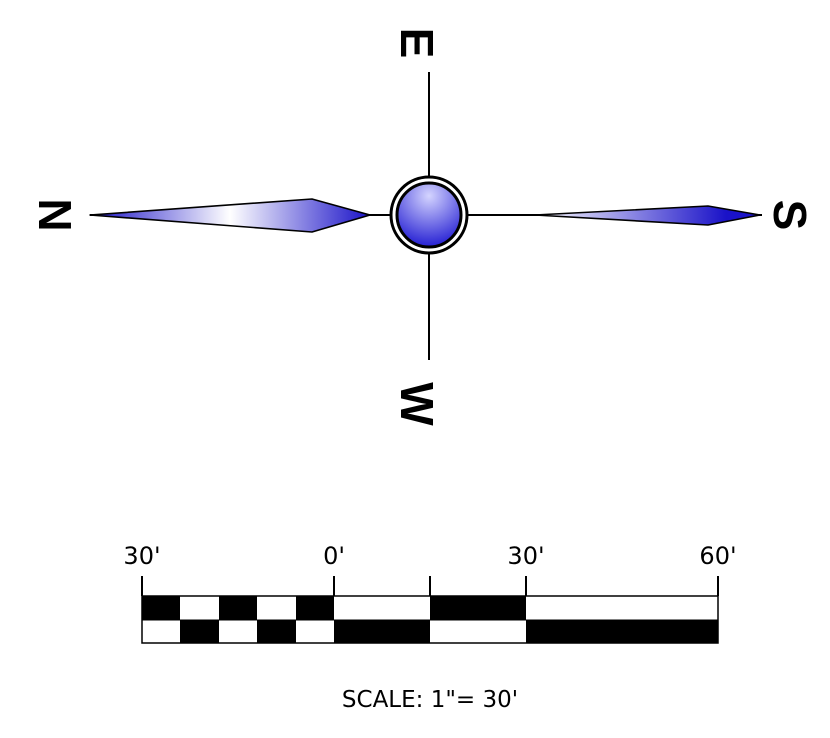 This screenshot has width=830, height=738. What do you see at coordinates (429, 215) in the screenshot?
I see `compass-hub` at bounding box center [429, 215].